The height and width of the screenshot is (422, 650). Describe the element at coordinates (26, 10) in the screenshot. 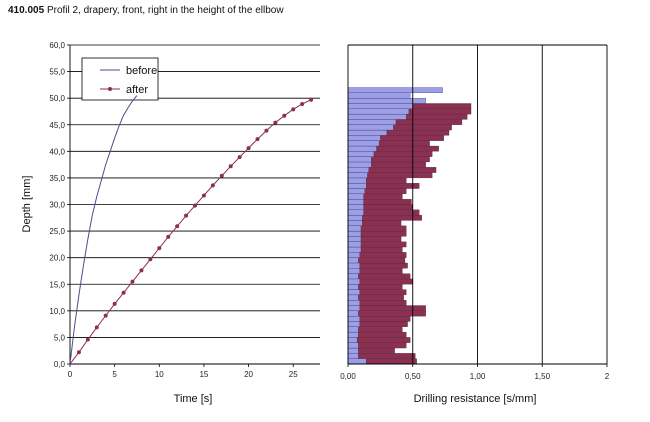

I see `figure-title-id: 410.005` at that location.